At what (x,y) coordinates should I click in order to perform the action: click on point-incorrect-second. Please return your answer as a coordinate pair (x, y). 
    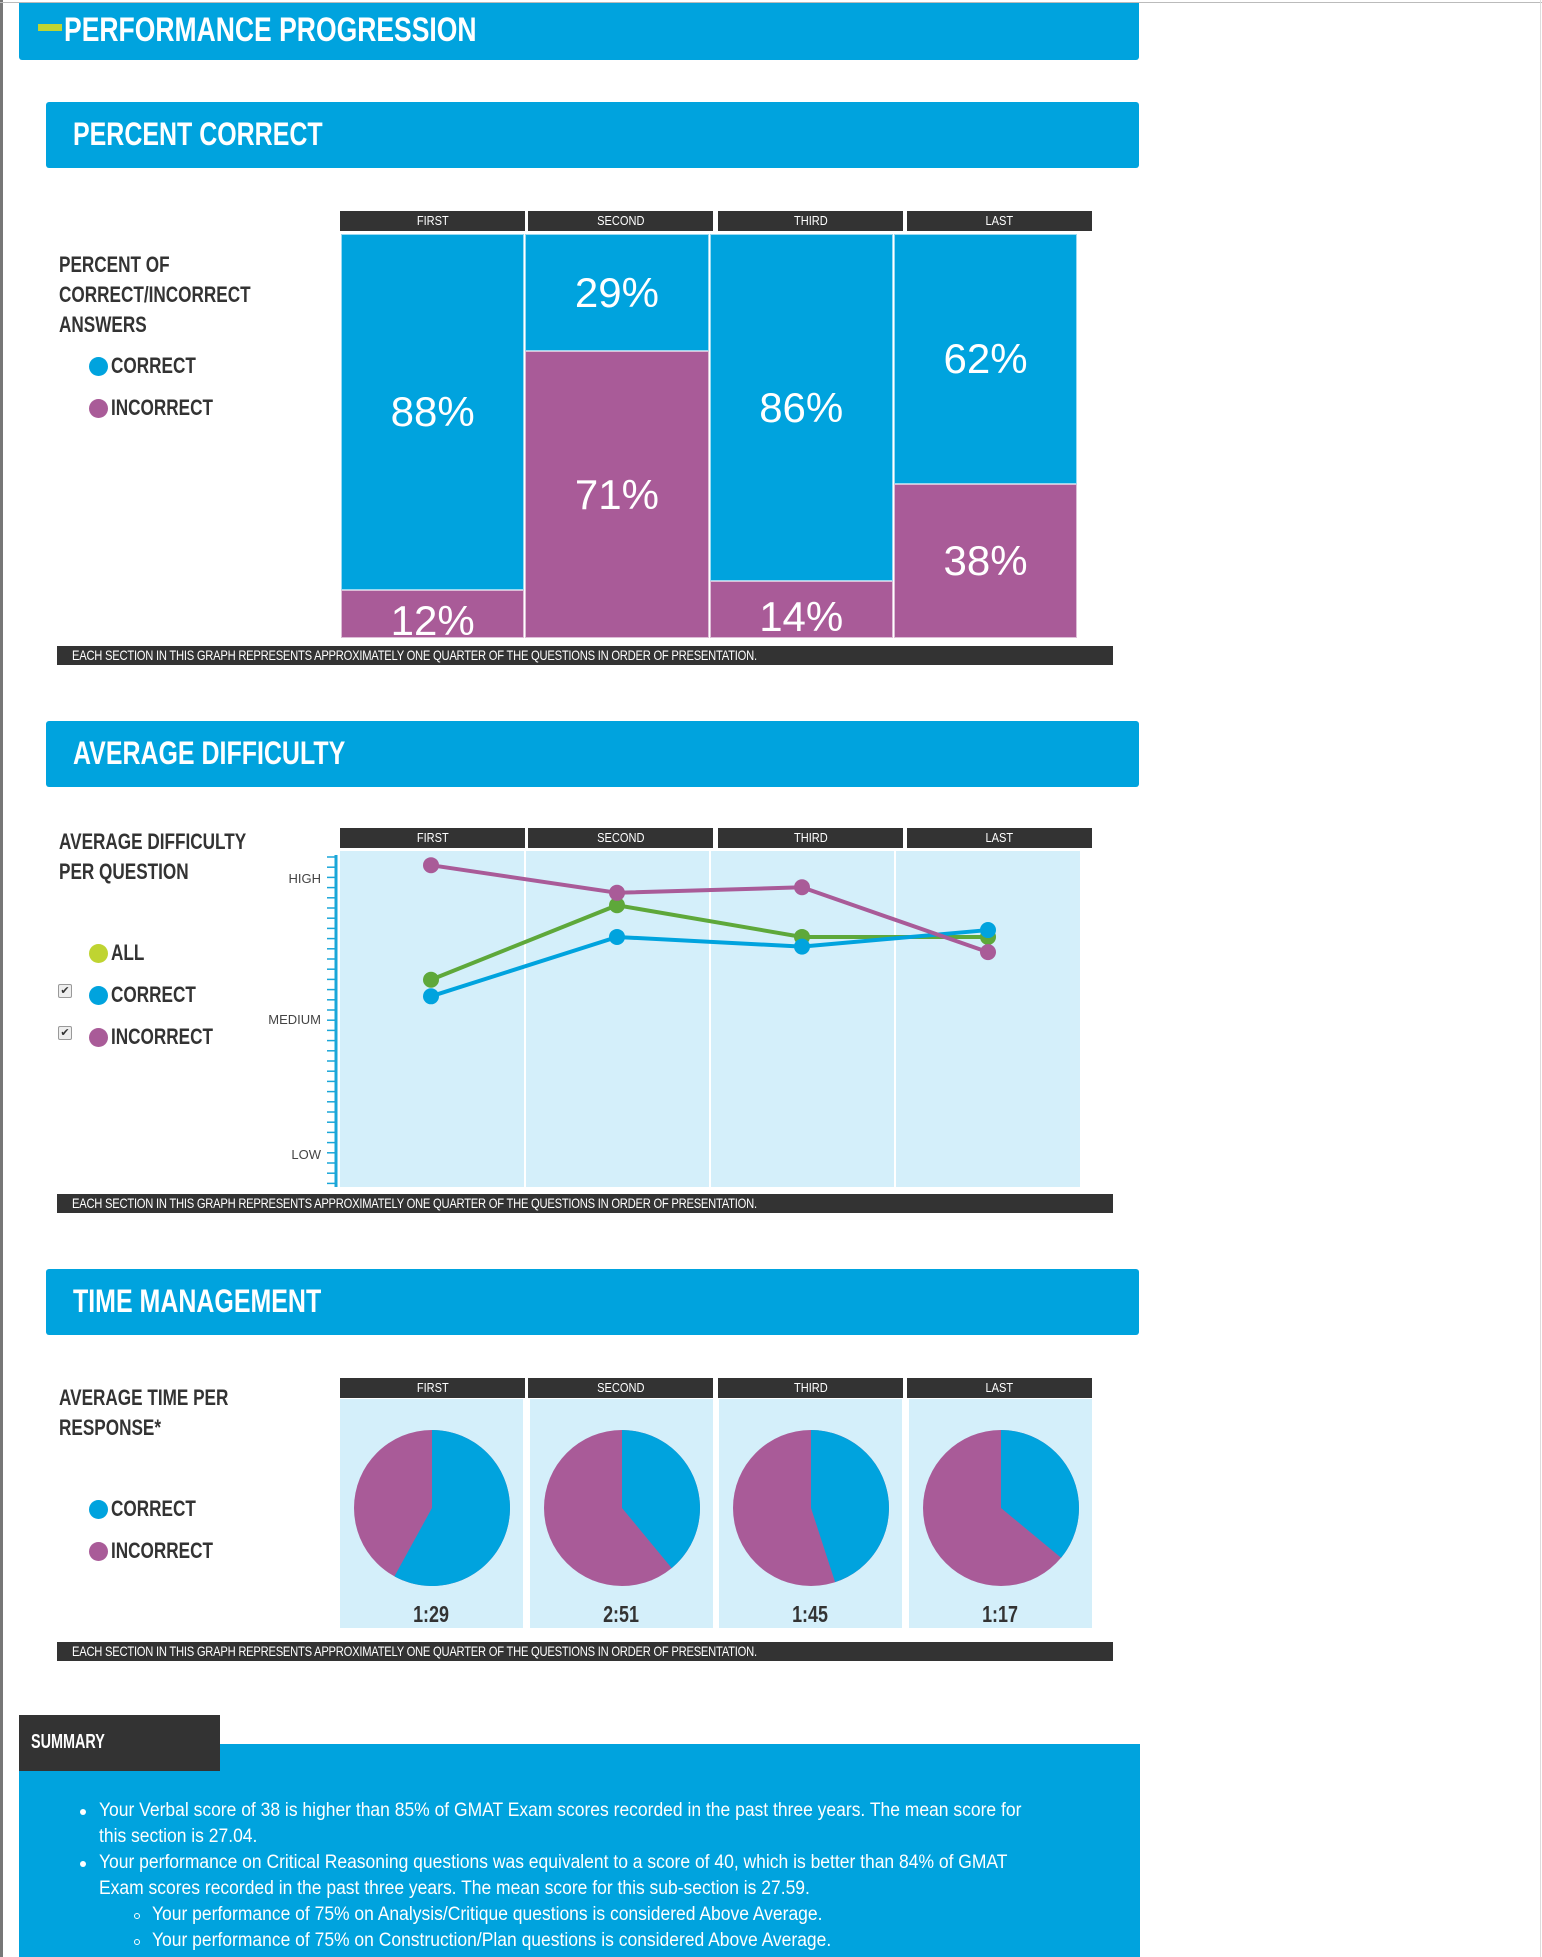
    Looking at the image, I should click on (617, 892).